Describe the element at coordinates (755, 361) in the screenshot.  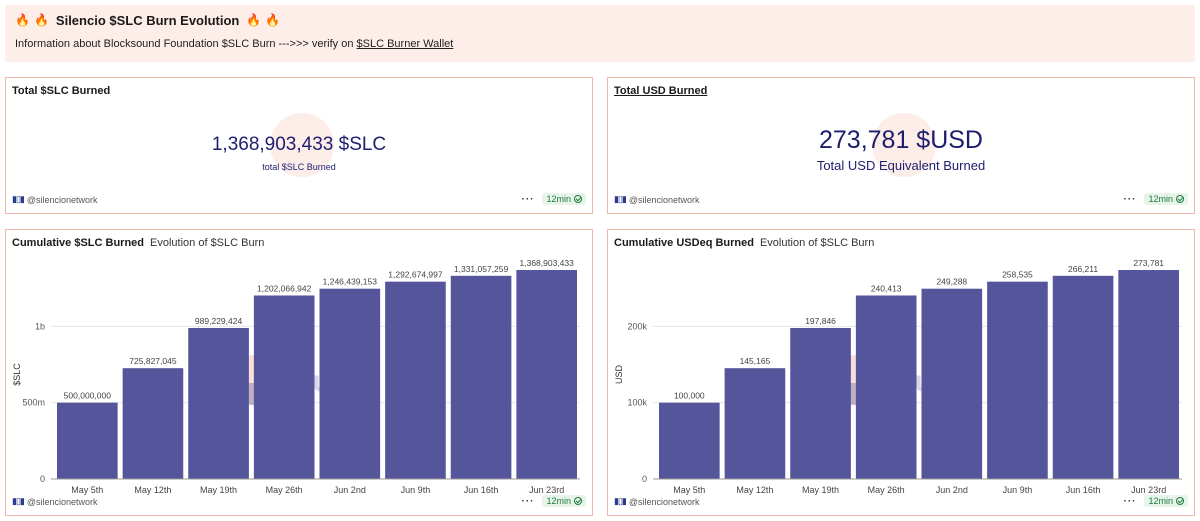
I see `bar-value-label: 145,165` at that location.